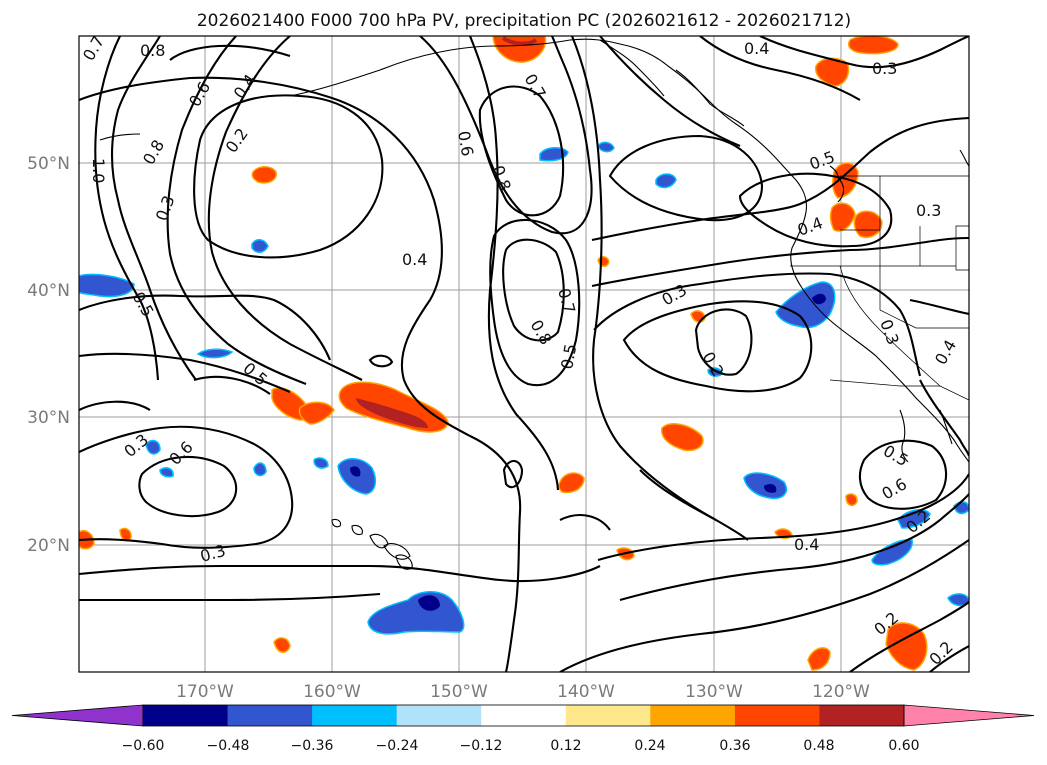 The width and height of the screenshot is (1047, 765). I want to click on colorbar-tick-label: −0.48, so click(228, 746).